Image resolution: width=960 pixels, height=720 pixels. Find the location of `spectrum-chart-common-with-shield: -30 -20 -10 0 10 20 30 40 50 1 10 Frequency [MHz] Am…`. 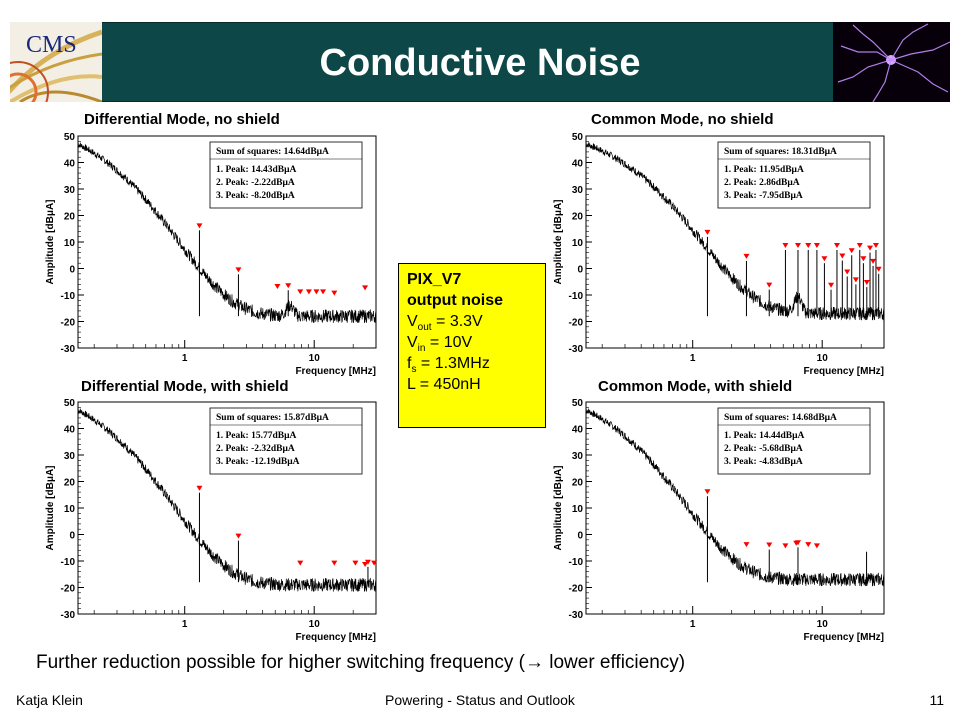

spectrum-chart-common-with-shield: -30 -20 -10 0 10 20 30 40 50 1 10 Frequency [MHz] Am… is located at coordinates (719, 520).